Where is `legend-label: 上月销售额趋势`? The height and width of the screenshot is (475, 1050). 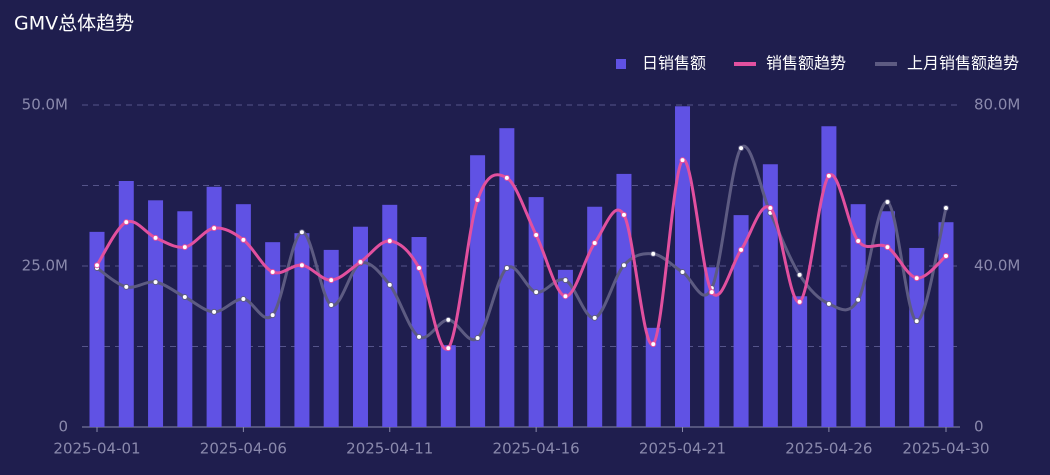 legend-label: 上月销售额趋势 is located at coordinates (963, 63).